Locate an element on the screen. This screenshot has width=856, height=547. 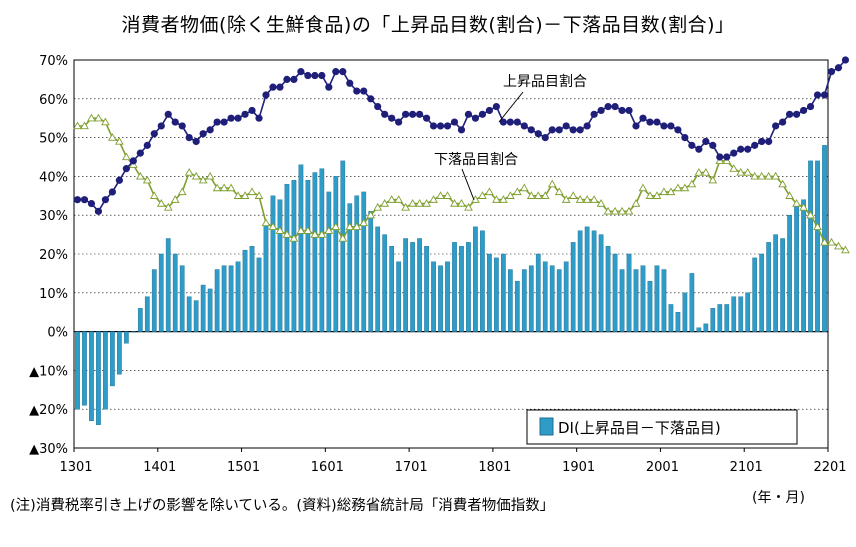
x-axis-unit-label: (年・月) is located at coordinates (778, 498).